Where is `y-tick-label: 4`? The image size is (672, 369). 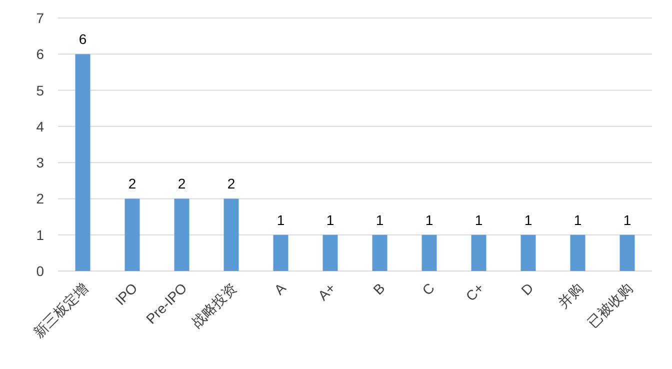
y-tick-label: 4 is located at coordinates (40, 126).